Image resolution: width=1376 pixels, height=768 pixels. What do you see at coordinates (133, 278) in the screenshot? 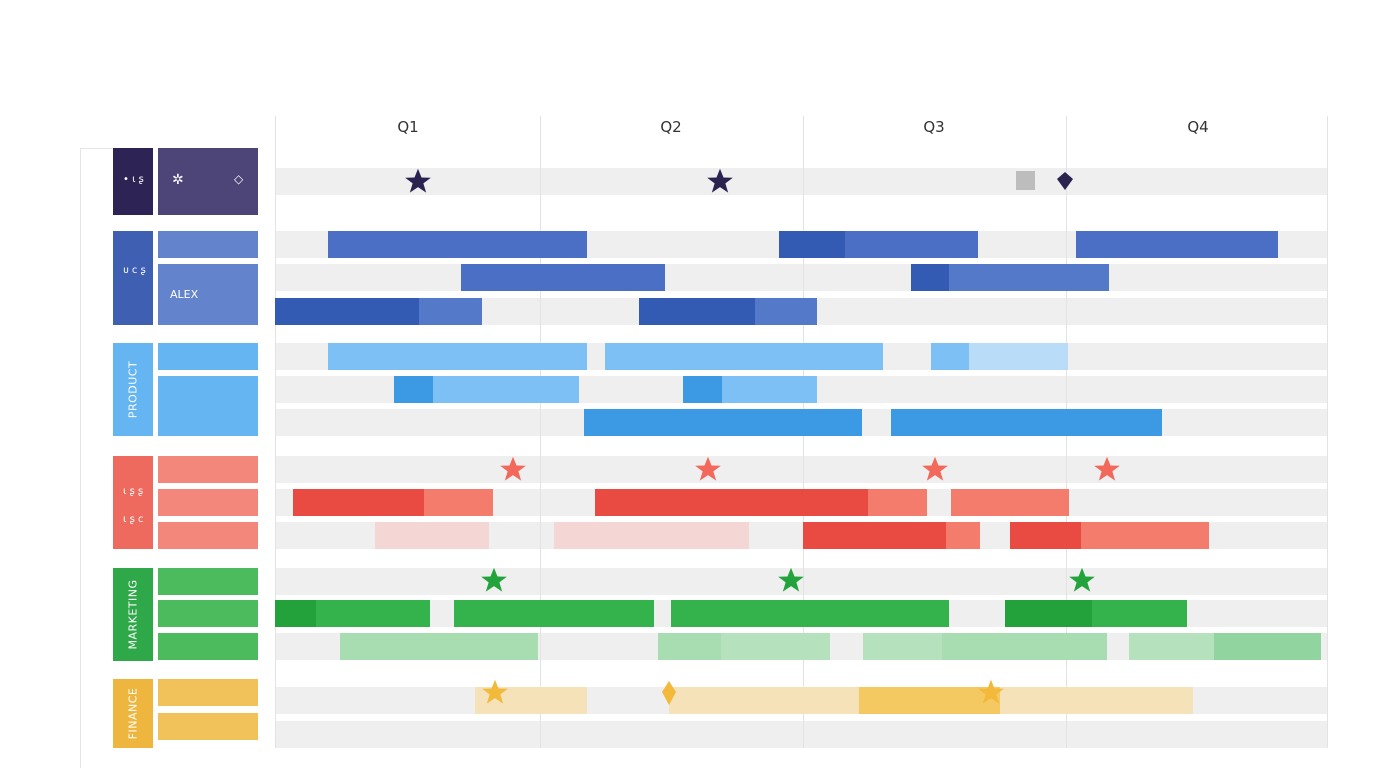
I see `group-tag-blue: ᴜ ᴄ ʂ` at bounding box center [133, 278].